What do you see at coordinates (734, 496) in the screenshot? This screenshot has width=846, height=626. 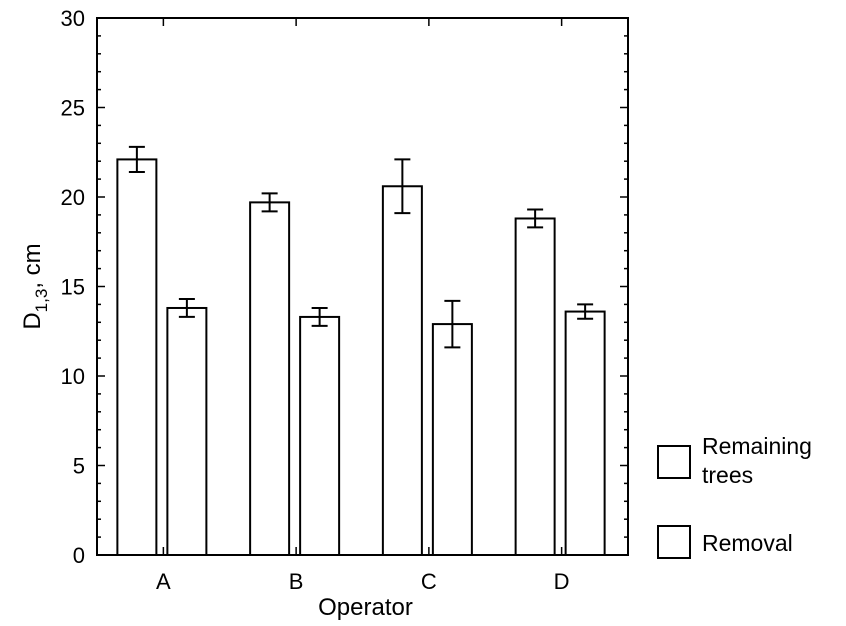 I see `legend: Remaining trees Removal` at bounding box center [734, 496].